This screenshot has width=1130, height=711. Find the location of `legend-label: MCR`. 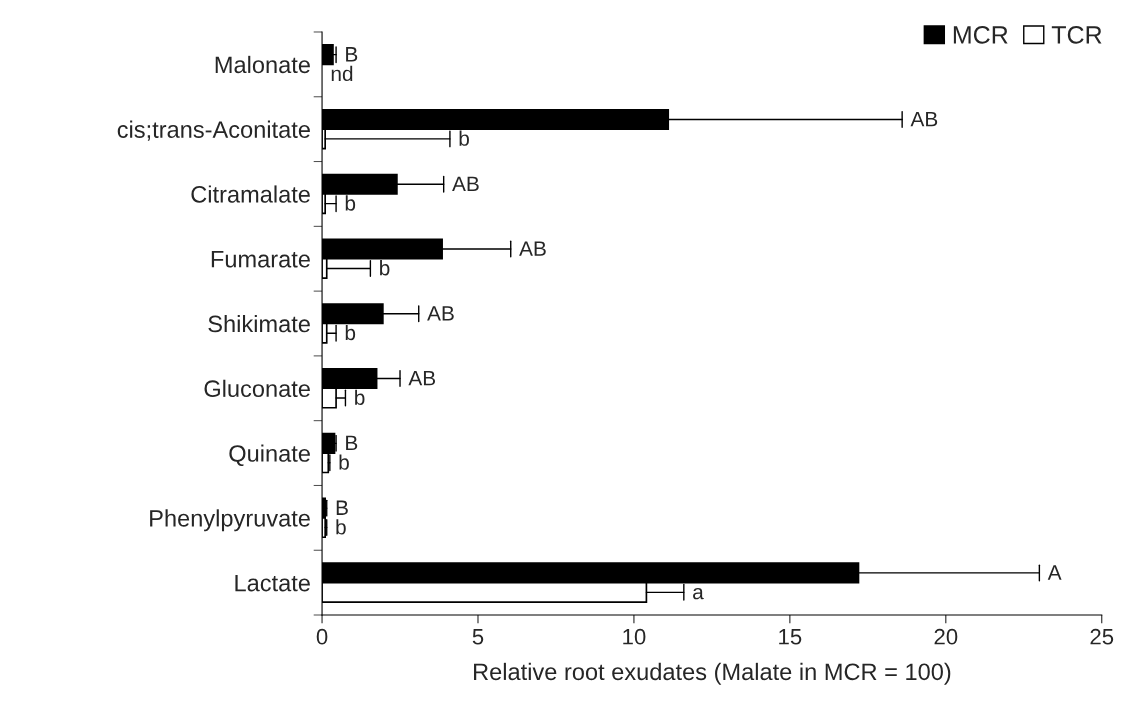

legend-label: MCR is located at coordinates (980, 35).